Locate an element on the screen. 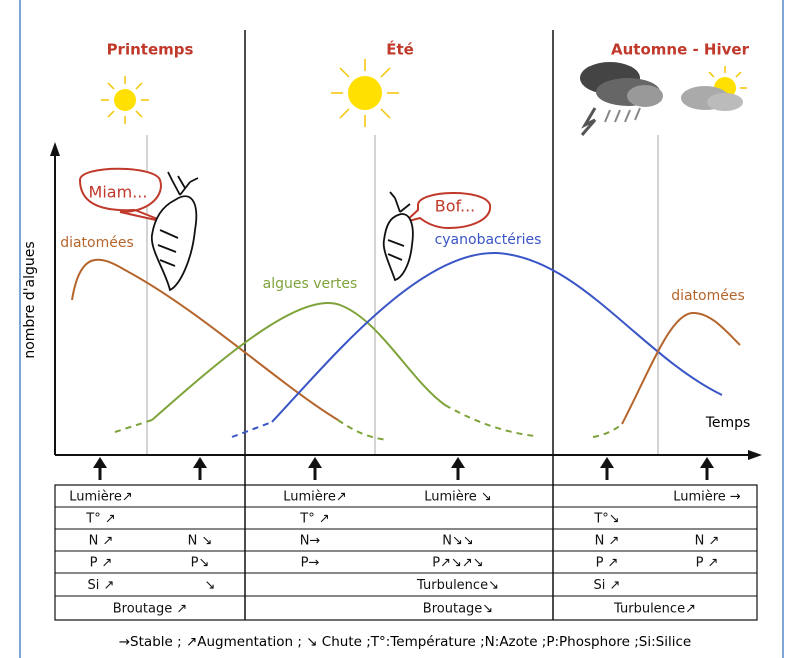 This screenshot has width=788, height=658. table-cell: Lumière ↘ is located at coordinates (458, 497).